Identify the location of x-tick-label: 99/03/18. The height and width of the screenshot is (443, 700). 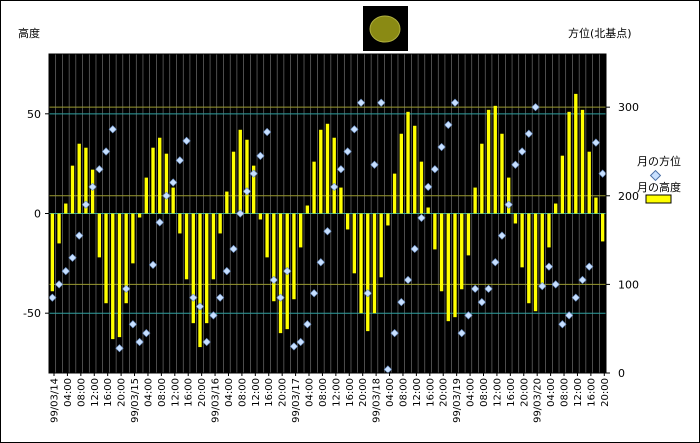
(377, 400).